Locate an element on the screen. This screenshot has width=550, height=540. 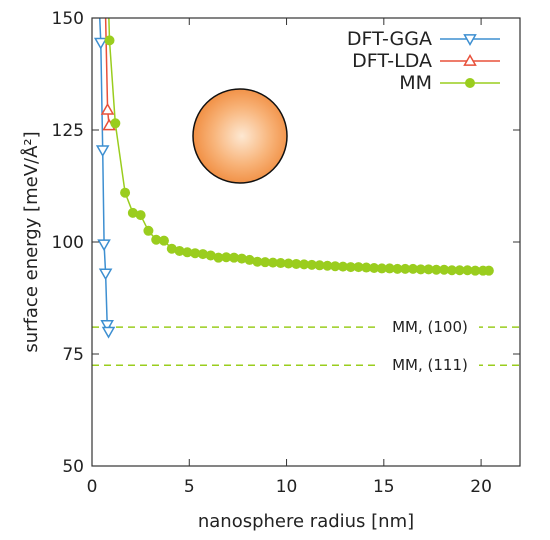
x-tick-label: 20 is located at coordinates (481, 487).